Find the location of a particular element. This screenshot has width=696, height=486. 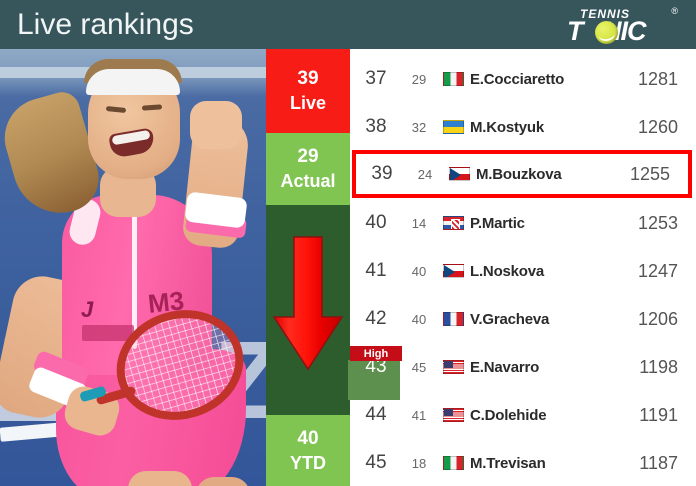

points-cell: 1253 is located at coordinates (657, 222).